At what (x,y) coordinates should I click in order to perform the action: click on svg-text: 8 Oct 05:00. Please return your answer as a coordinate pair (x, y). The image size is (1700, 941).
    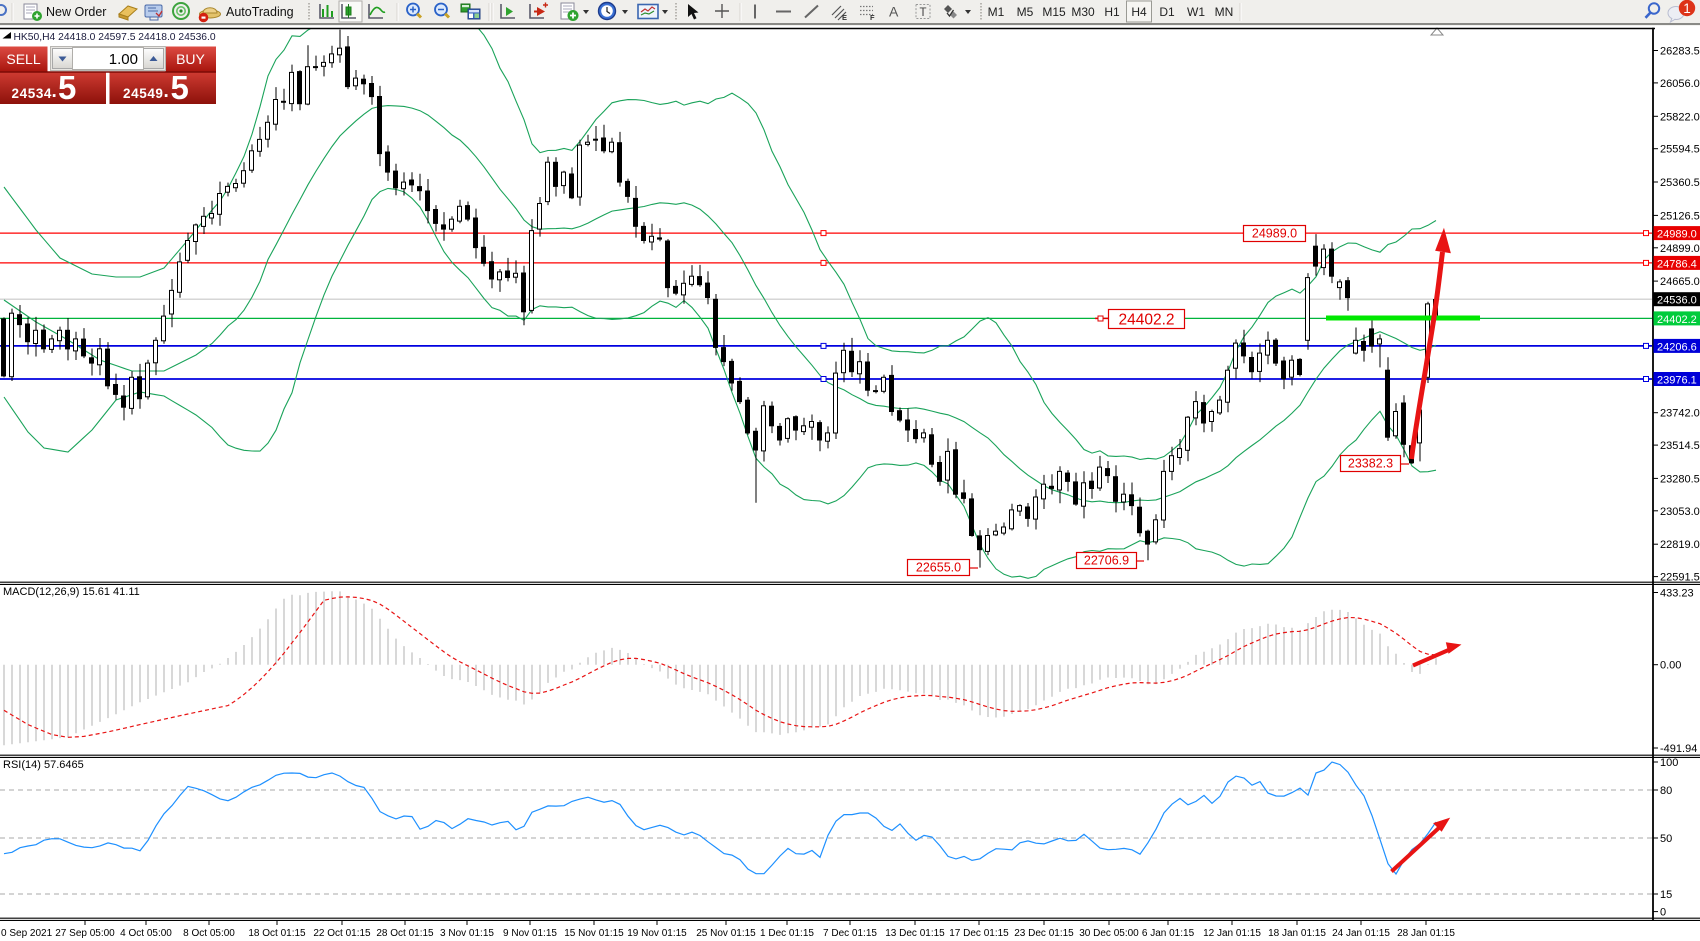
    Looking at the image, I should click on (209, 933).